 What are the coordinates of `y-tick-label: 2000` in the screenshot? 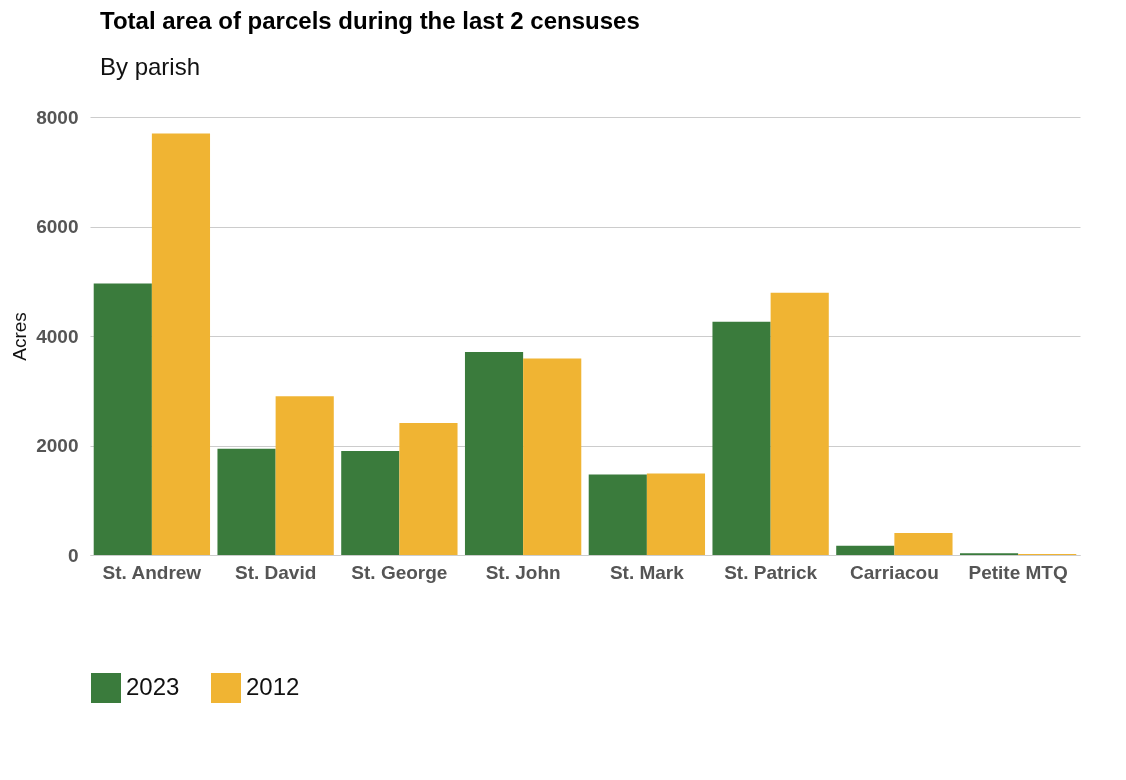 It's located at (57, 445).